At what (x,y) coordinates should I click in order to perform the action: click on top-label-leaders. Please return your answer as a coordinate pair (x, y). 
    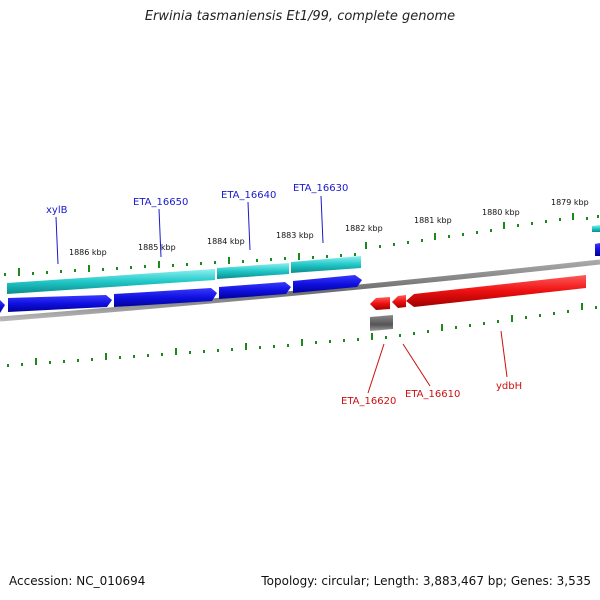
    Looking at the image, I should click on (189, 230).